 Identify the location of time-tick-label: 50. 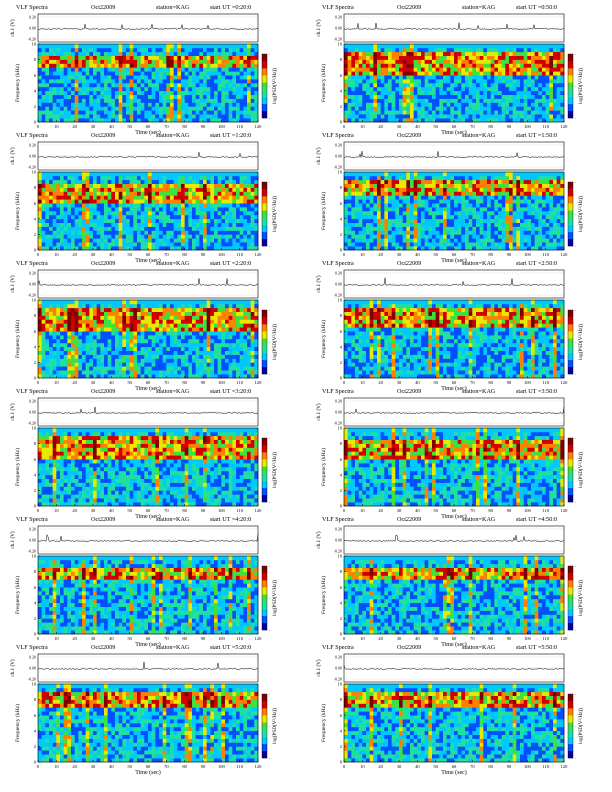
(129, 382).